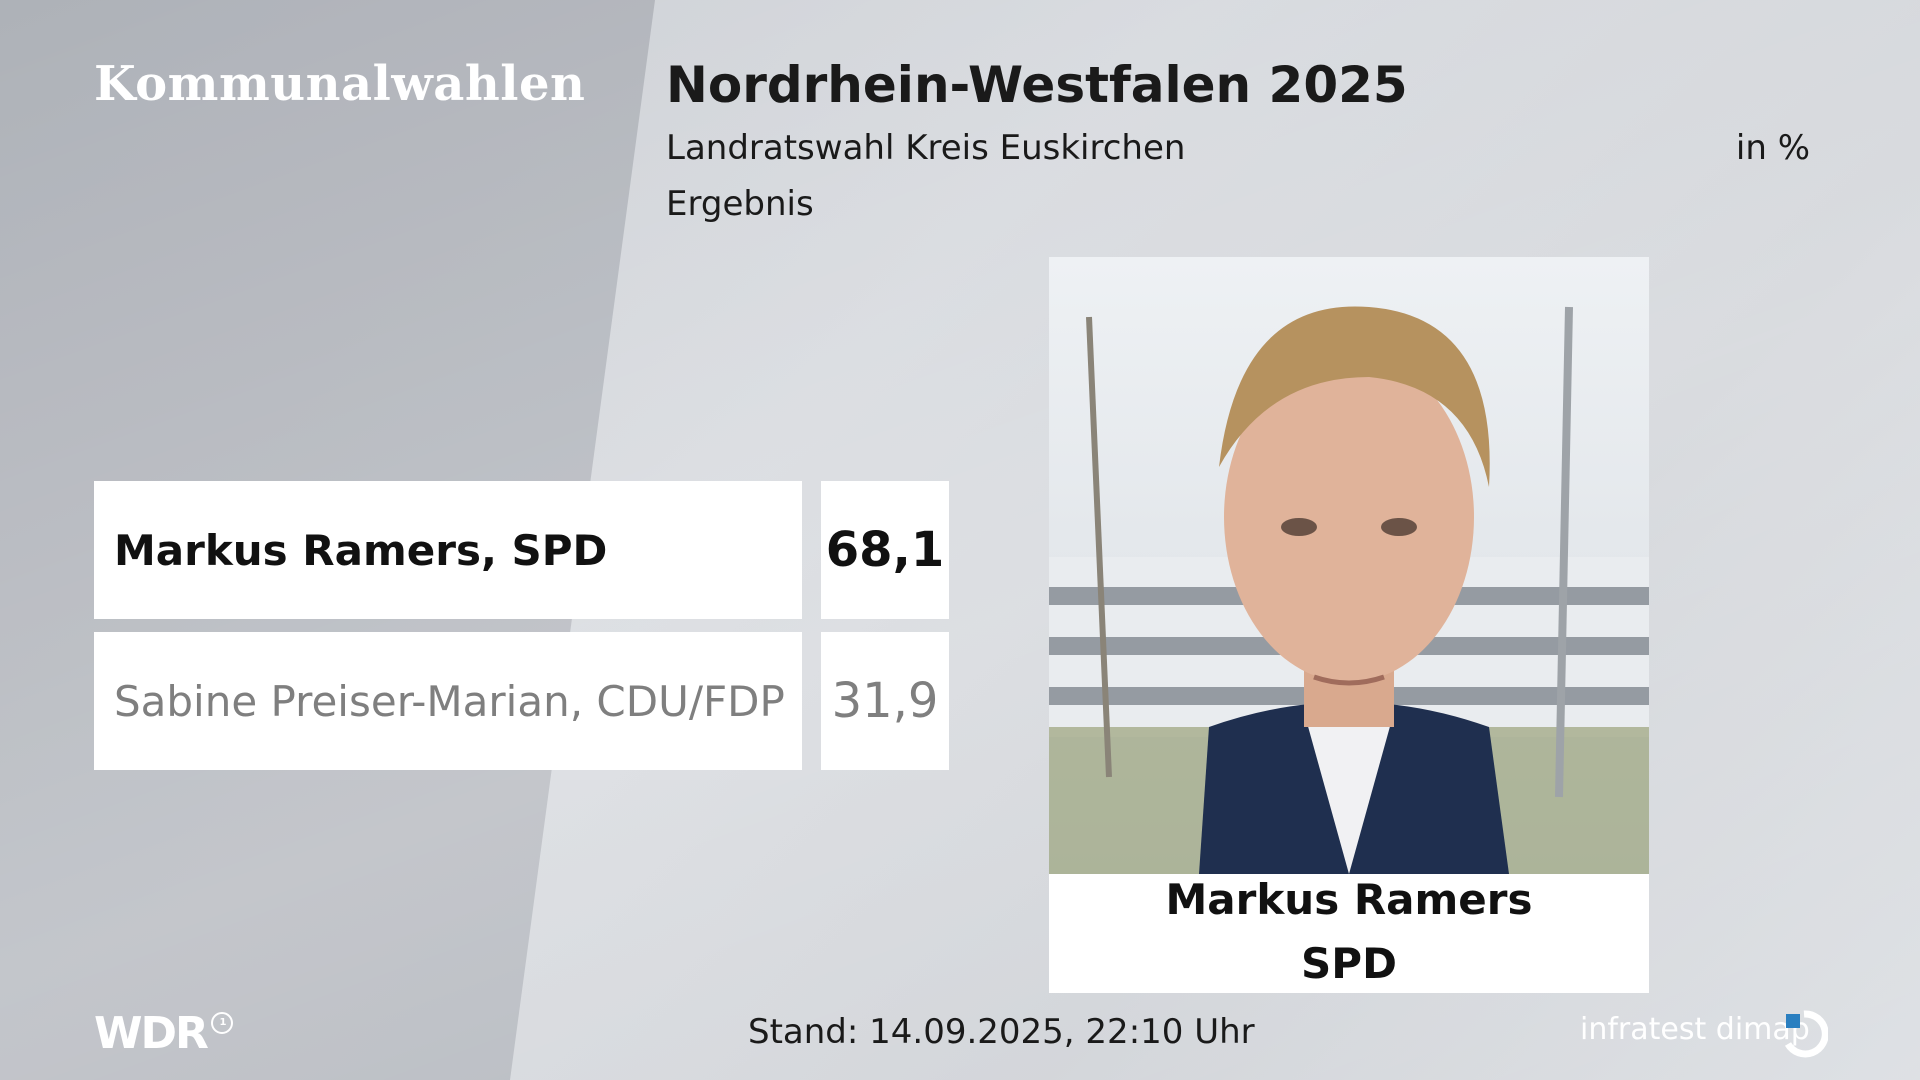 This screenshot has width=1920, height=1080. Describe the element at coordinates (1037, 85) in the screenshot. I see `page-title: Nordrhein-Westfalen 2025` at that location.